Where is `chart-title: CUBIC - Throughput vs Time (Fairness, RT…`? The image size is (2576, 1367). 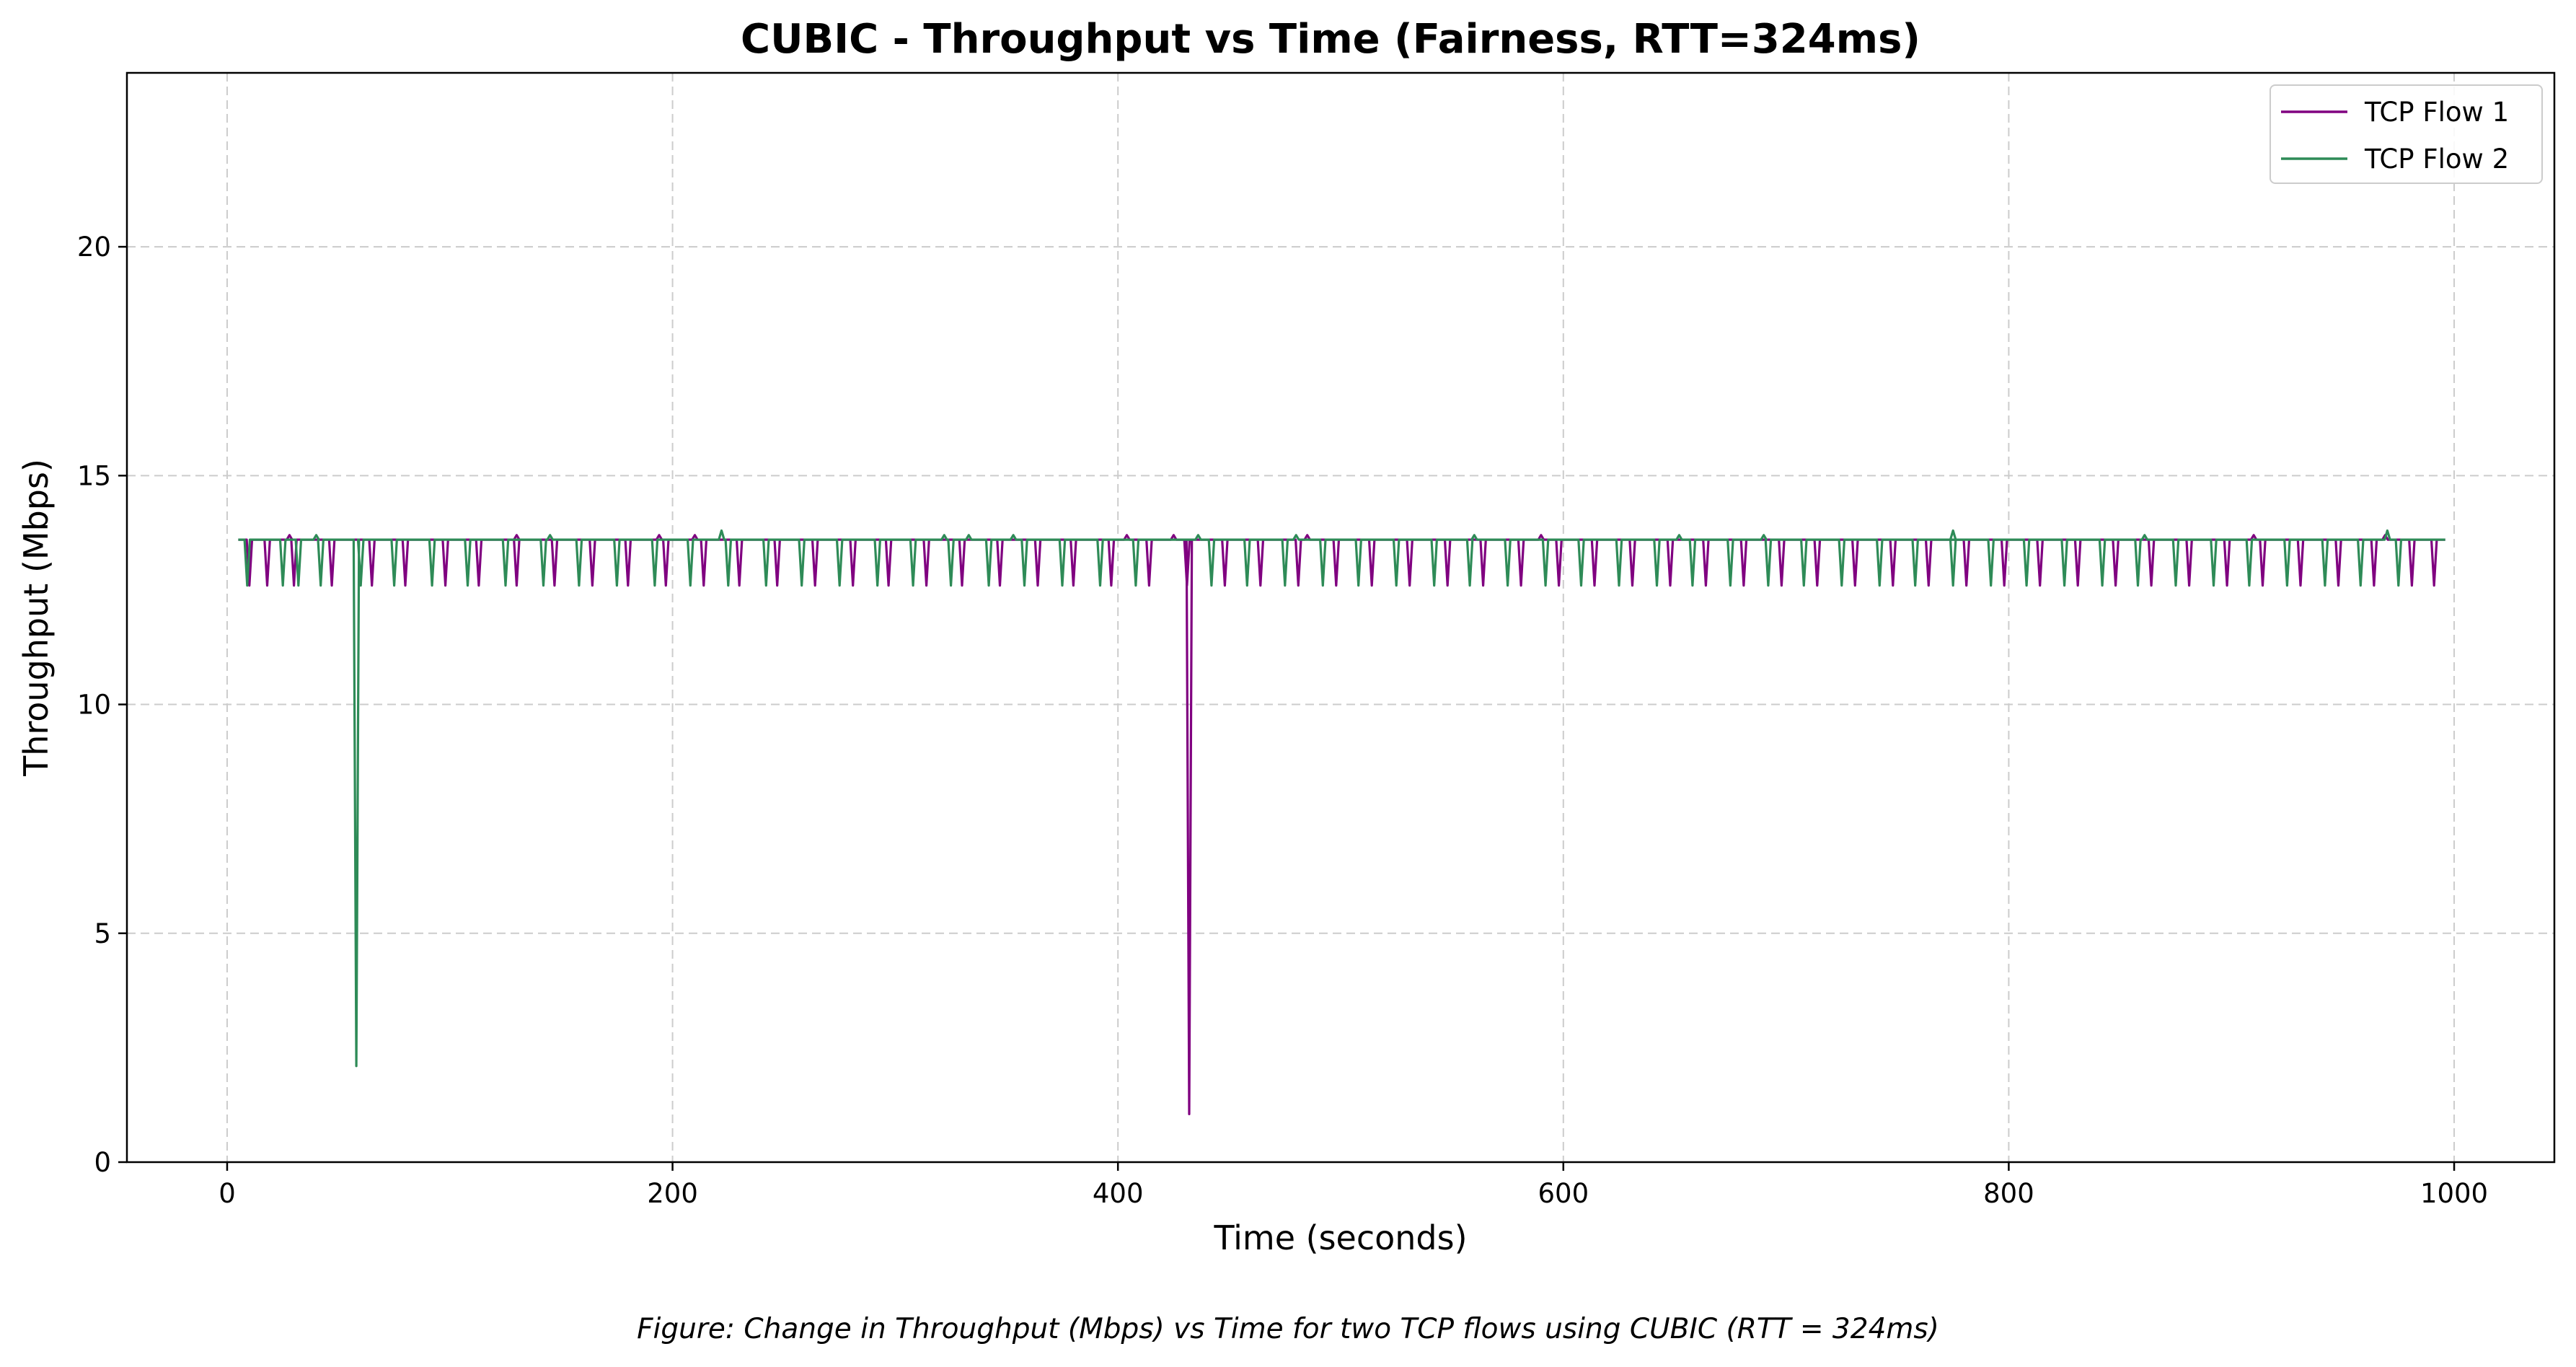
chart-title: CUBIC - Throughput vs Time (Fairness, RT… is located at coordinates (1330, 39).